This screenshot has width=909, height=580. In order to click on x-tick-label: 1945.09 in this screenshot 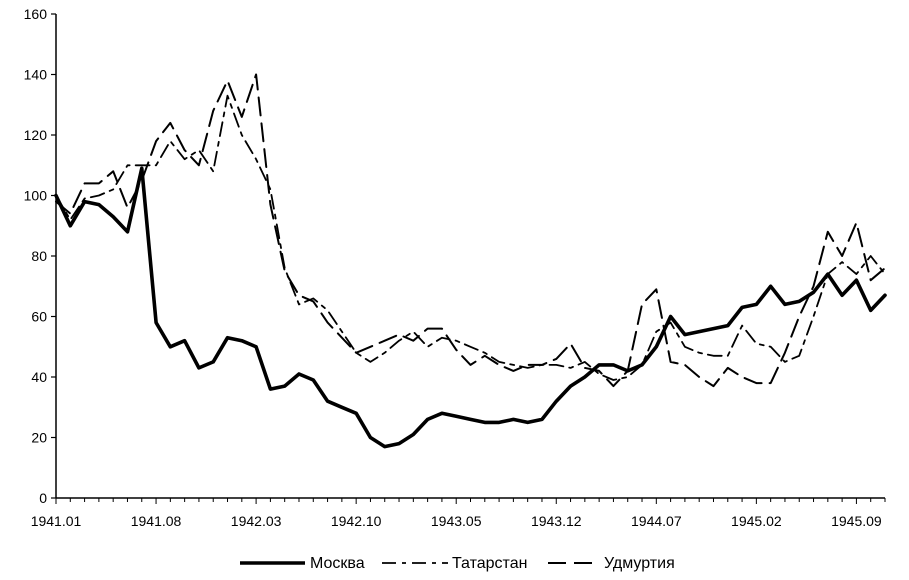, I will do `click(856, 521)`.